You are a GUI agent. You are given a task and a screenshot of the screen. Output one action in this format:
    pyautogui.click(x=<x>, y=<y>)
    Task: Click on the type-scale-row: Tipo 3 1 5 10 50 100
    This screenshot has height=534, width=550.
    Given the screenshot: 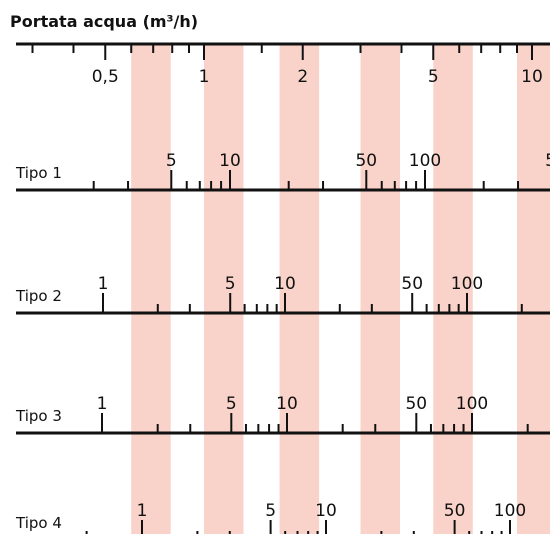 What is the action you would take?
    pyautogui.click(x=282, y=414)
    